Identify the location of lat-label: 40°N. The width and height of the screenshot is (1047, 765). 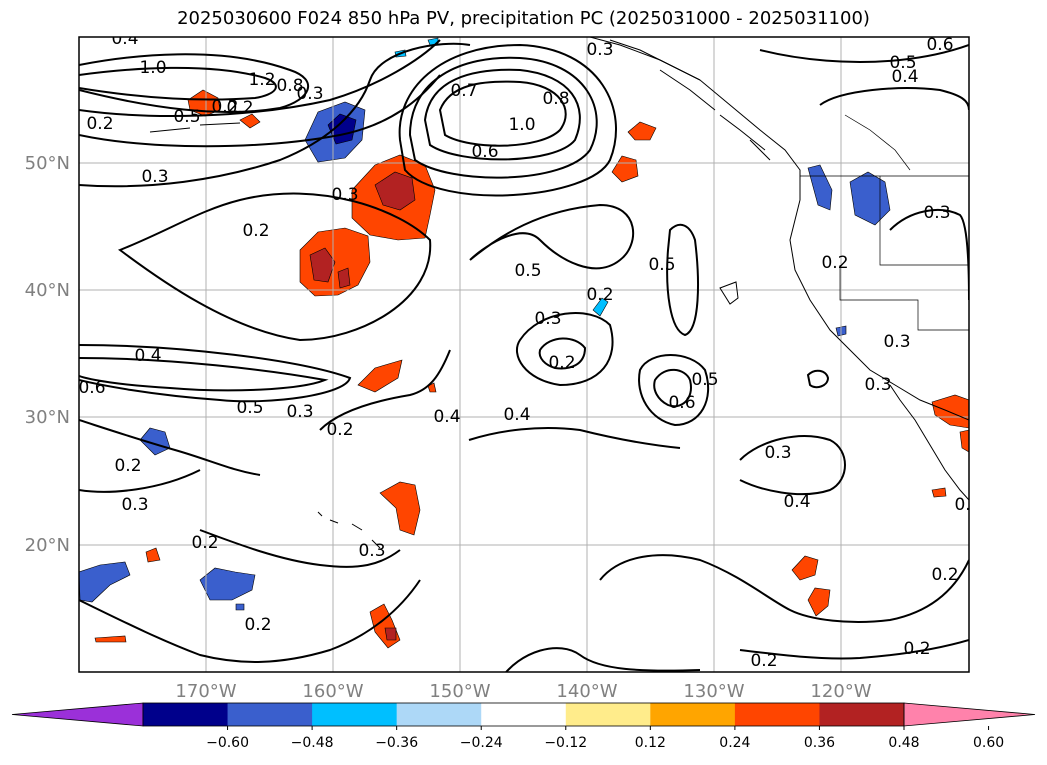
(47, 290).